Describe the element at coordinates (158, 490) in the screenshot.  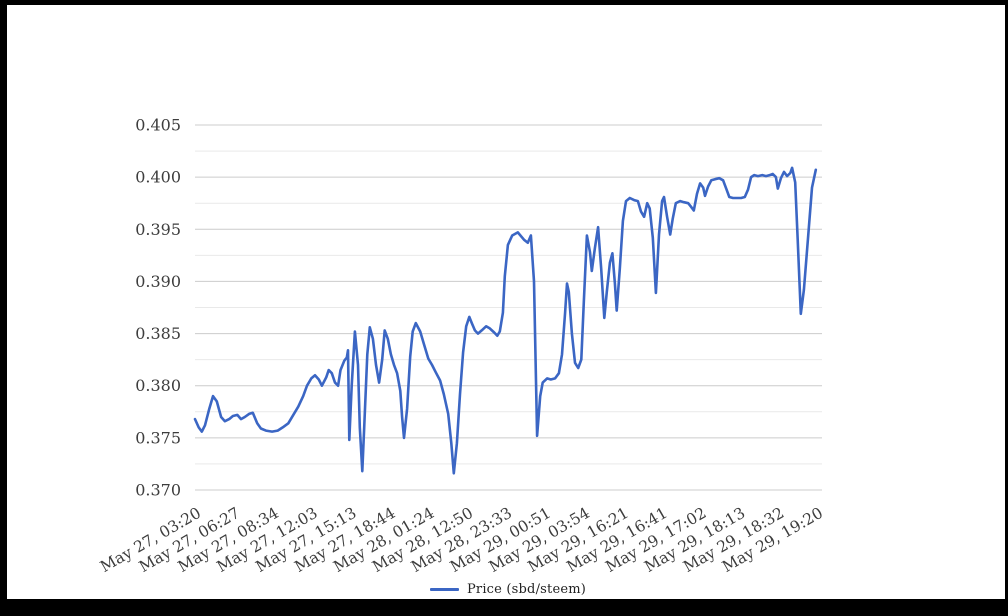
I see `y-tick-label: 0.370` at that location.